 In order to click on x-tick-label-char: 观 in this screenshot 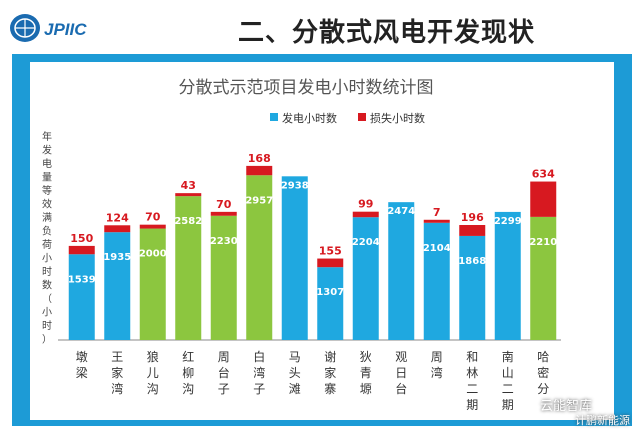, I will do `click(401, 357)`.